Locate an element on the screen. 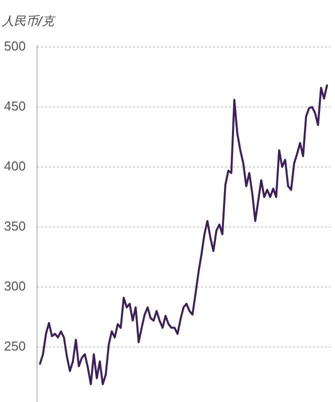  y-axis-title: 人民币/克 is located at coordinates (28, 21).